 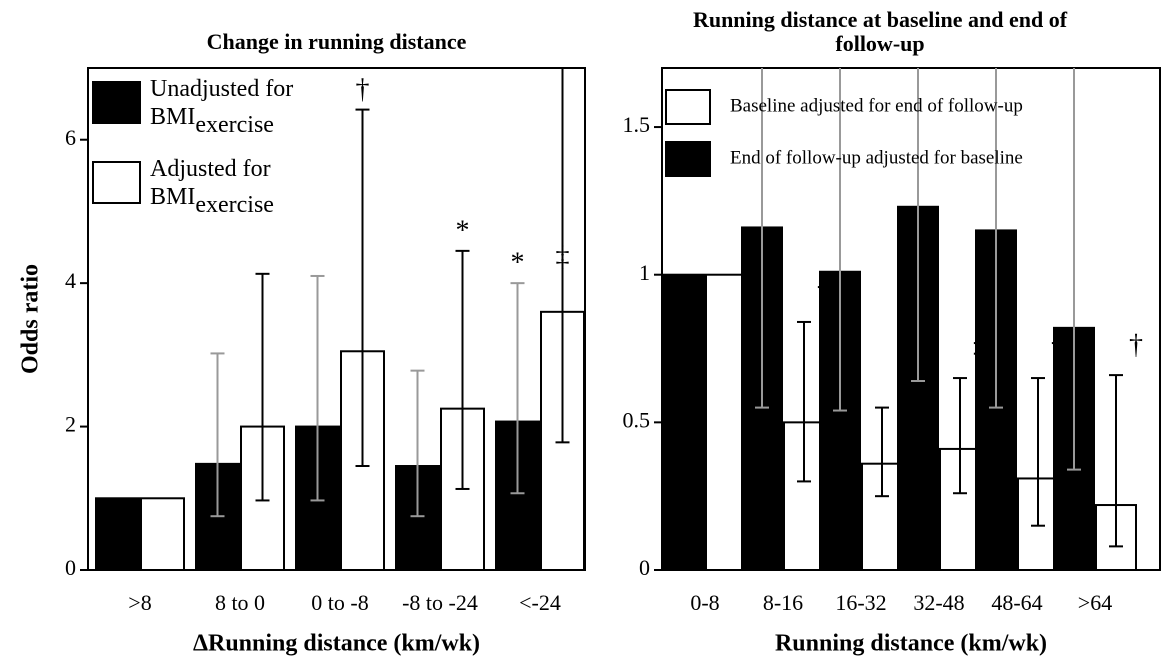 I want to click on y-tick-label: 4, so click(x=70, y=280).